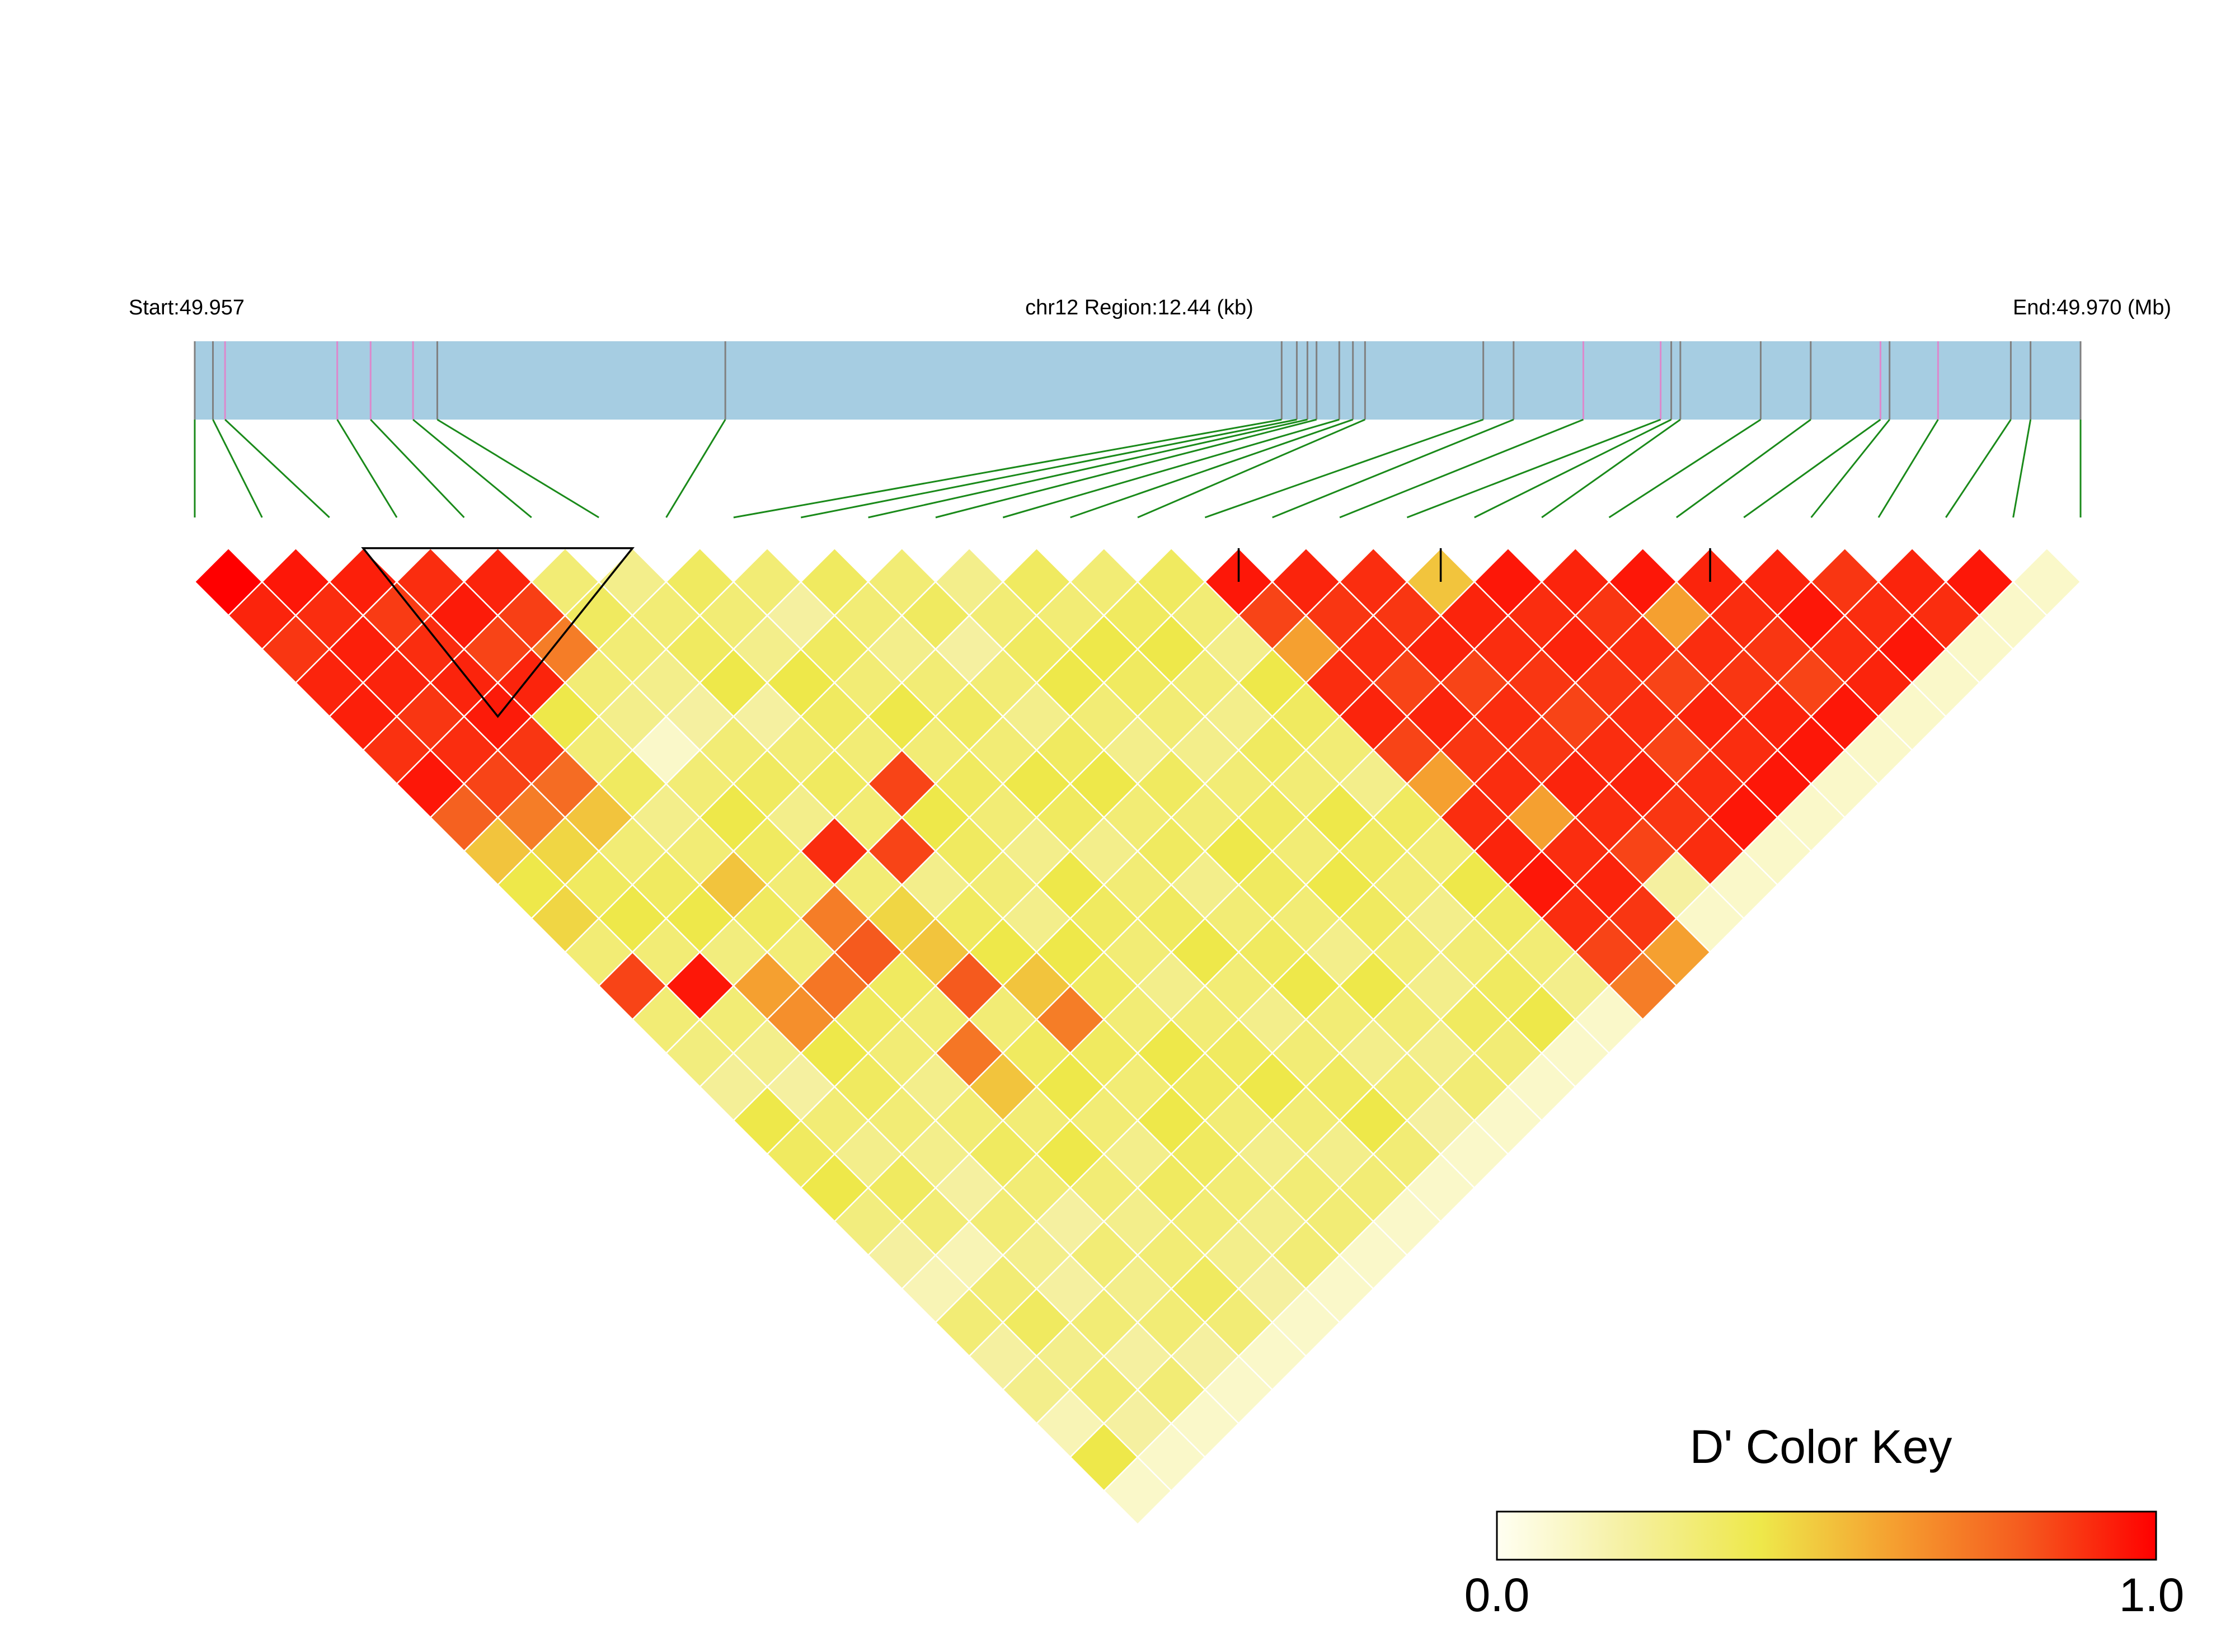 The height and width of the screenshot is (1652, 2235). What do you see at coordinates (2047, 582) in the screenshot?
I see `ld-cell` at bounding box center [2047, 582].